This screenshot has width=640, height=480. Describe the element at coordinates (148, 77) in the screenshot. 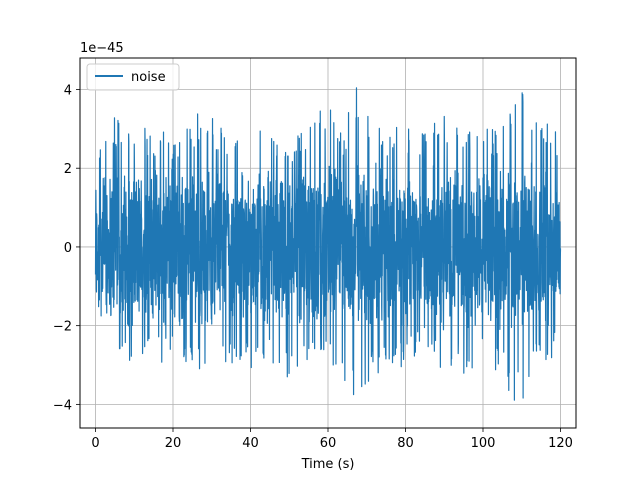

I see `legend-label-noise: noise` at that location.